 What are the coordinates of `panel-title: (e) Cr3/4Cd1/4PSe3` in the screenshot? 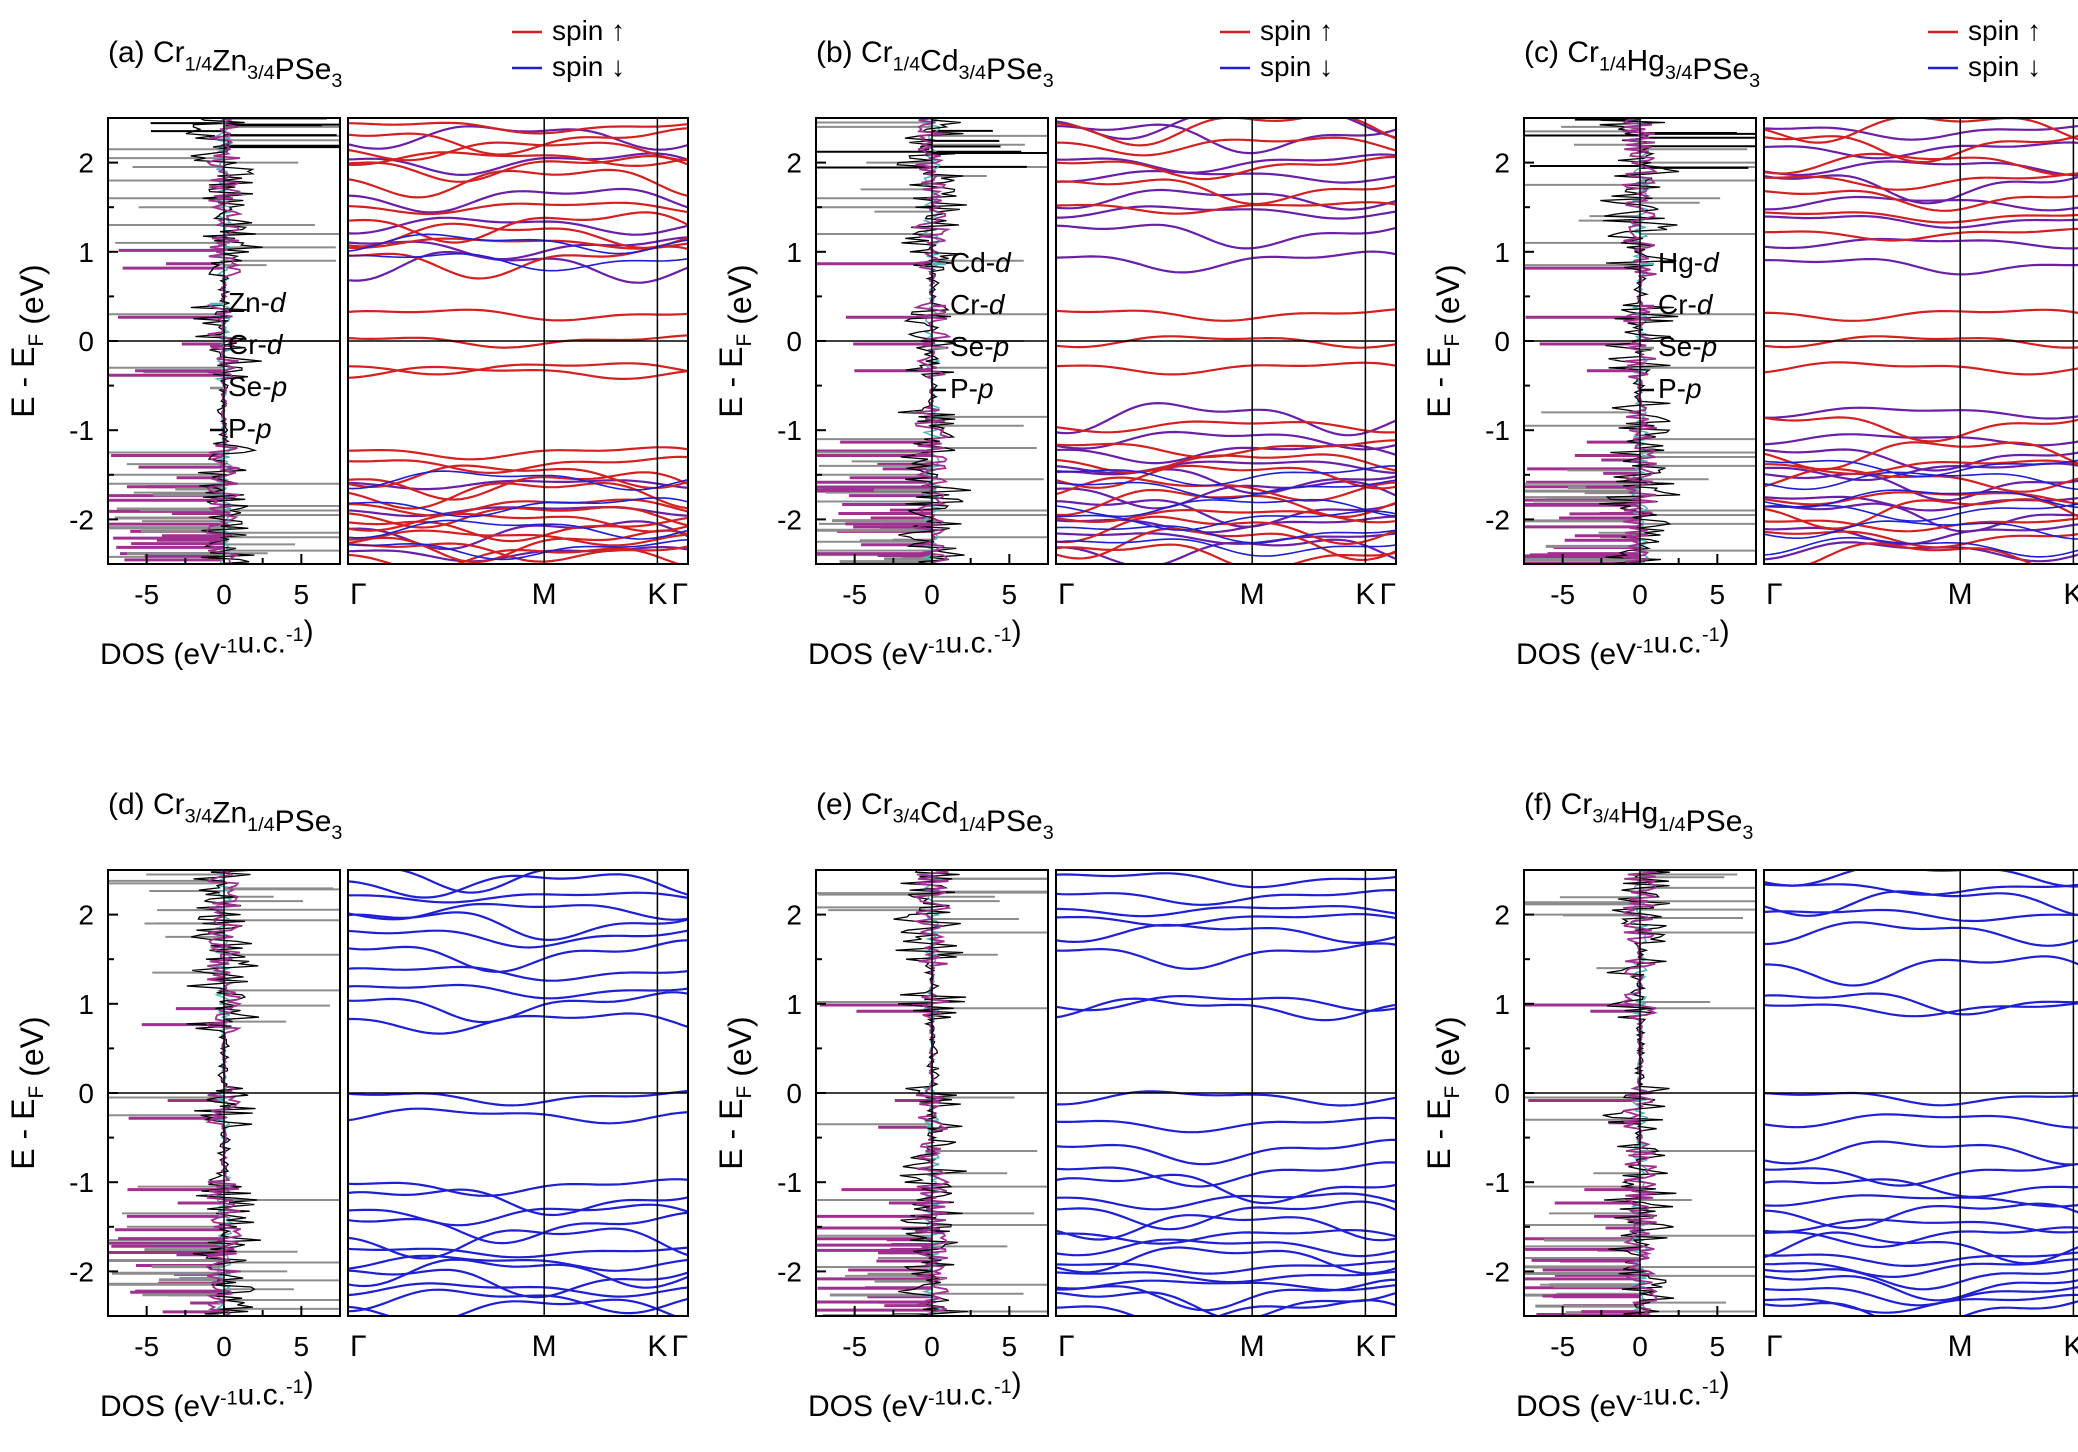 It's located at (935, 816).